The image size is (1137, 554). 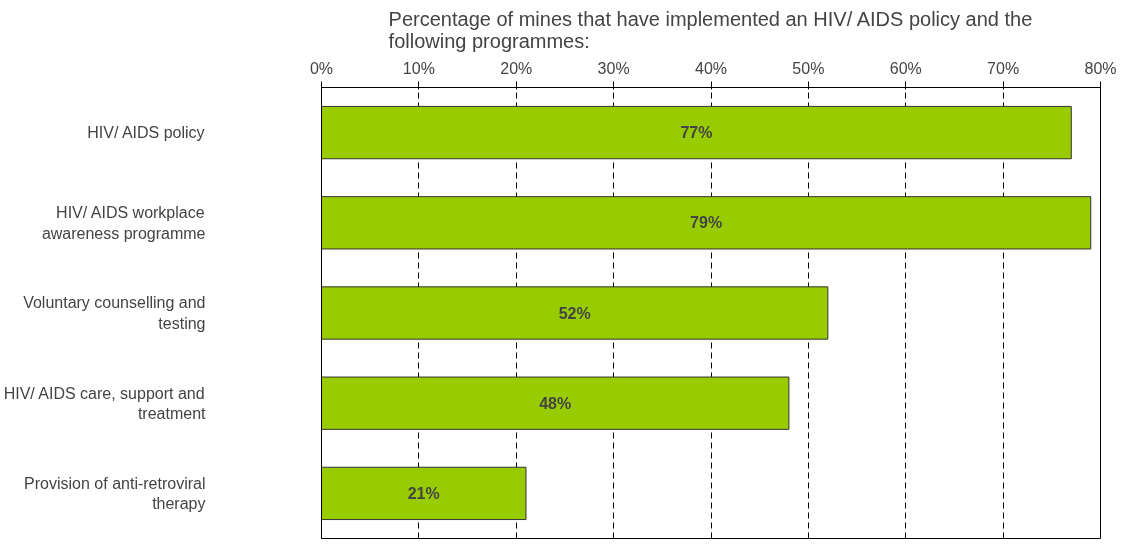 What do you see at coordinates (115, 493) in the screenshot?
I see `y-tick-label: Provision of anti-retroviral therapy` at bounding box center [115, 493].